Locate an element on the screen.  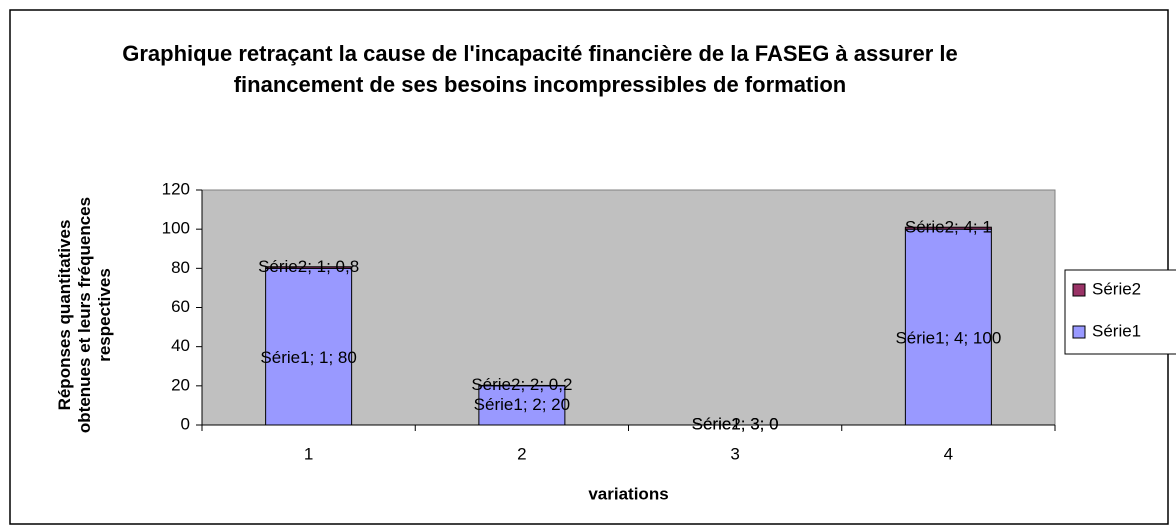
y-tick-label: 20 is located at coordinates (180, 384).